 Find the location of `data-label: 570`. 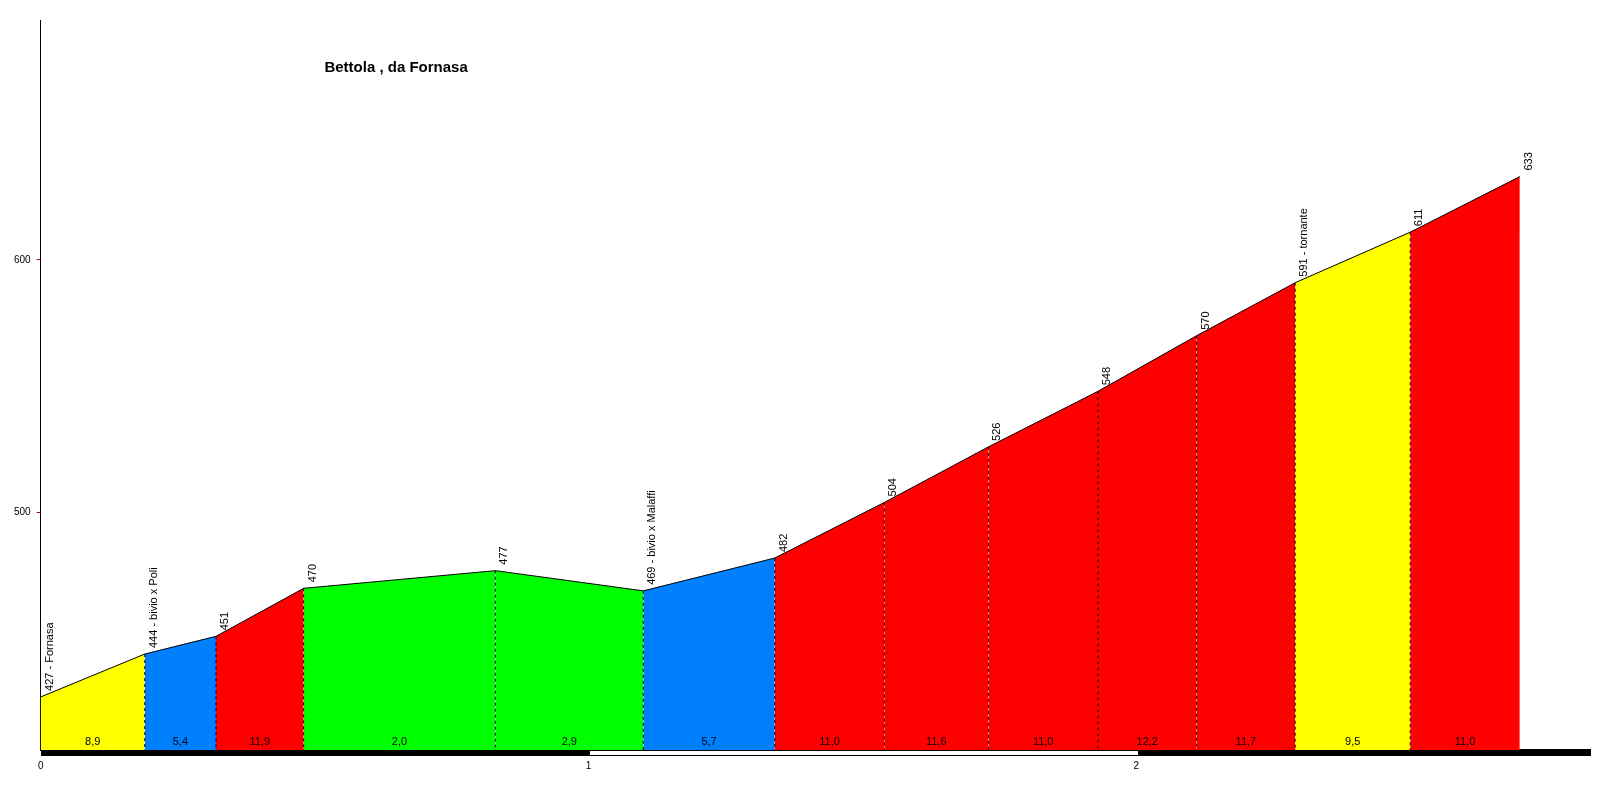

data-label: 570 is located at coordinates (1204, 320).